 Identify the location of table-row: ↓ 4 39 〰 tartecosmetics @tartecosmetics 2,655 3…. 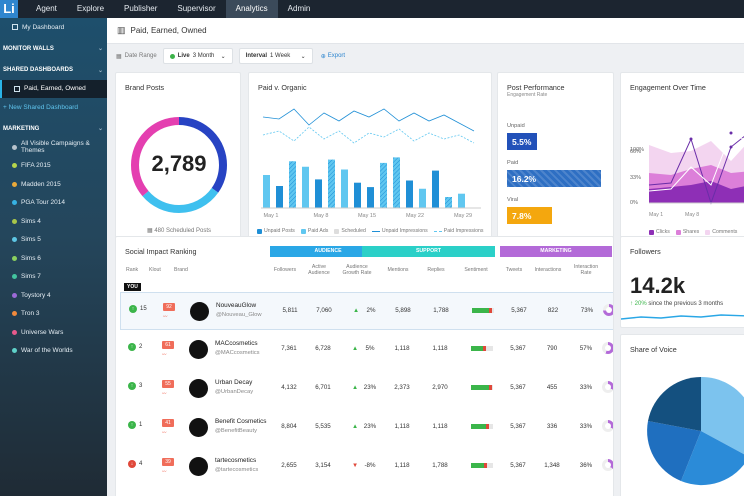
(366, 467).